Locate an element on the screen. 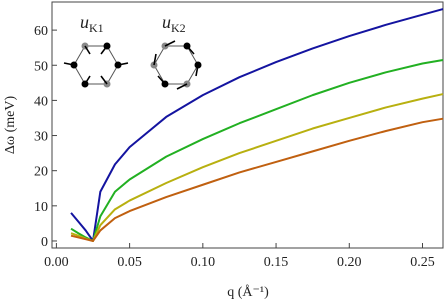 Image resolution: width=447 pixels, height=308 pixels. y-tick-label: 0 is located at coordinates (44, 242).